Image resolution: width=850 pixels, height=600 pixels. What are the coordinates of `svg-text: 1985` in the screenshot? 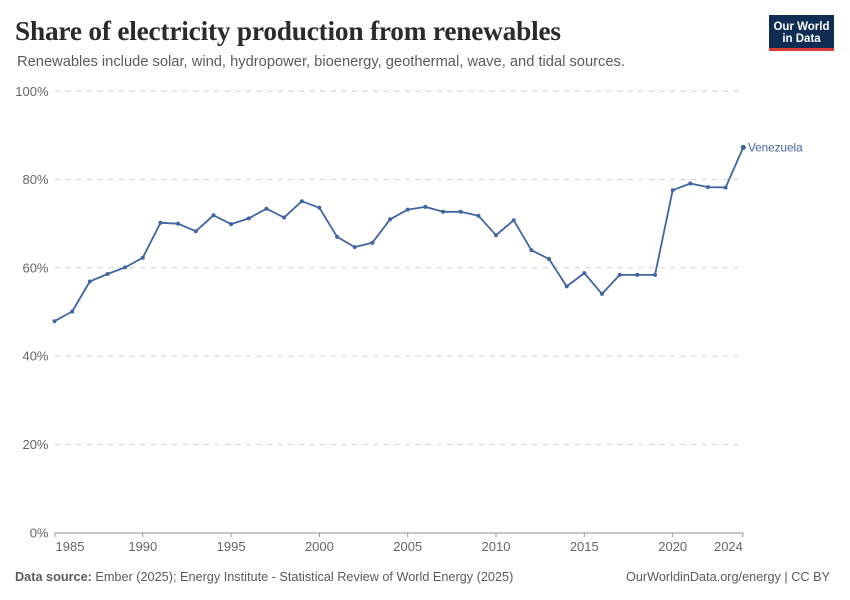 It's located at (70, 546).